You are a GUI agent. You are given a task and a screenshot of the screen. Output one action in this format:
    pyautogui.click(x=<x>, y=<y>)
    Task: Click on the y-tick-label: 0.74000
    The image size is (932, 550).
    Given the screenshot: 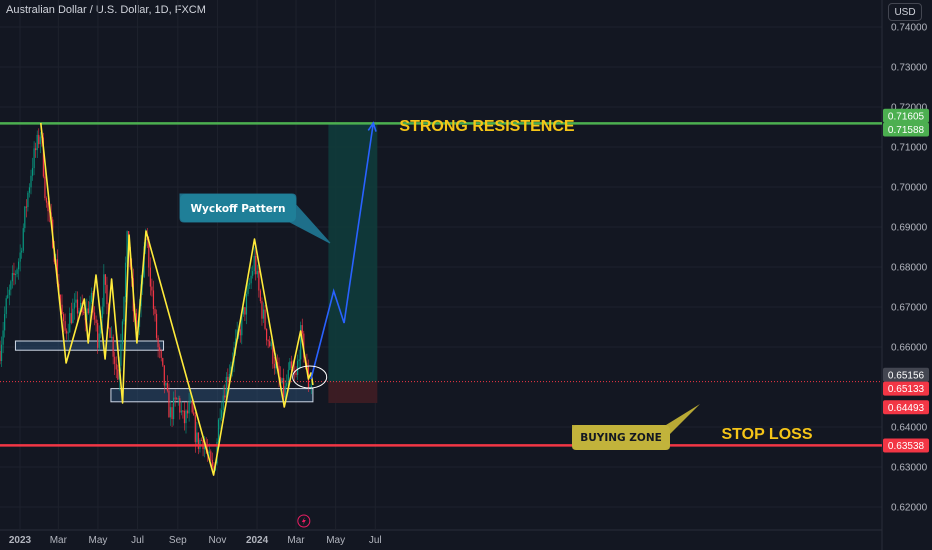 What is the action you would take?
    pyautogui.click(x=909, y=28)
    